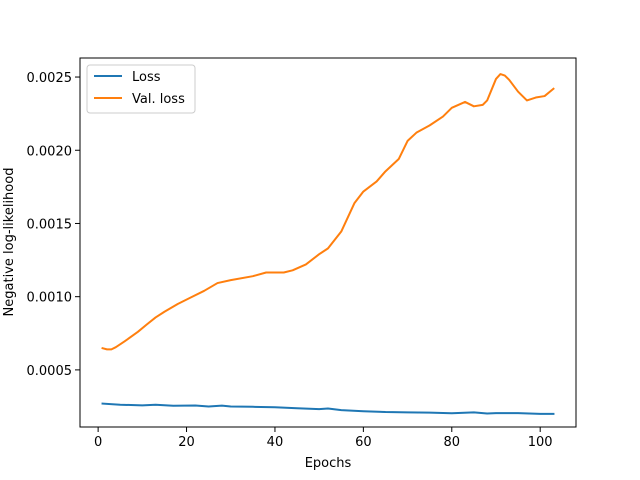 Image resolution: width=640 pixels, height=480 pixels. What do you see at coordinates (50, 298) in the screenshot?
I see `y-tick-label: 0.0010` at bounding box center [50, 298].